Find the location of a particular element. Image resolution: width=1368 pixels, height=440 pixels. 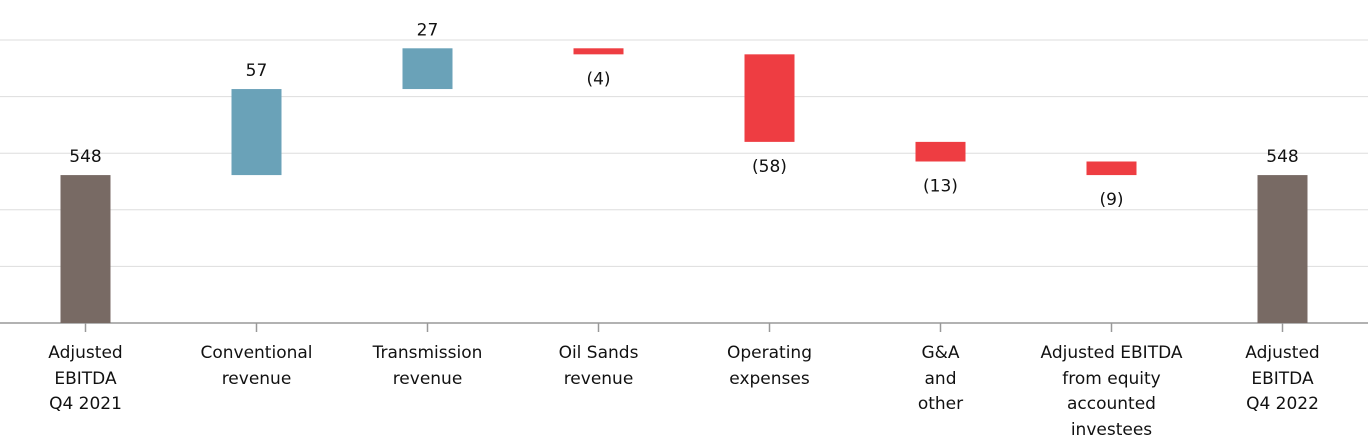

value-label: 27 is located at coordinates (428, 30).